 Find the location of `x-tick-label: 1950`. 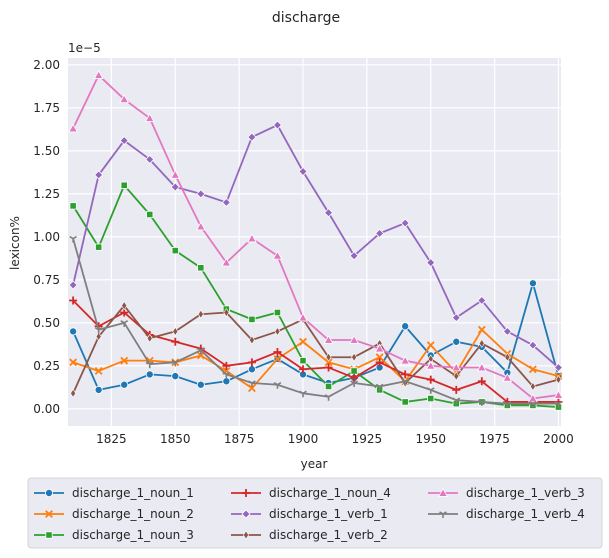

x-tick-label: 1950 is located at coordinates (430, 439).